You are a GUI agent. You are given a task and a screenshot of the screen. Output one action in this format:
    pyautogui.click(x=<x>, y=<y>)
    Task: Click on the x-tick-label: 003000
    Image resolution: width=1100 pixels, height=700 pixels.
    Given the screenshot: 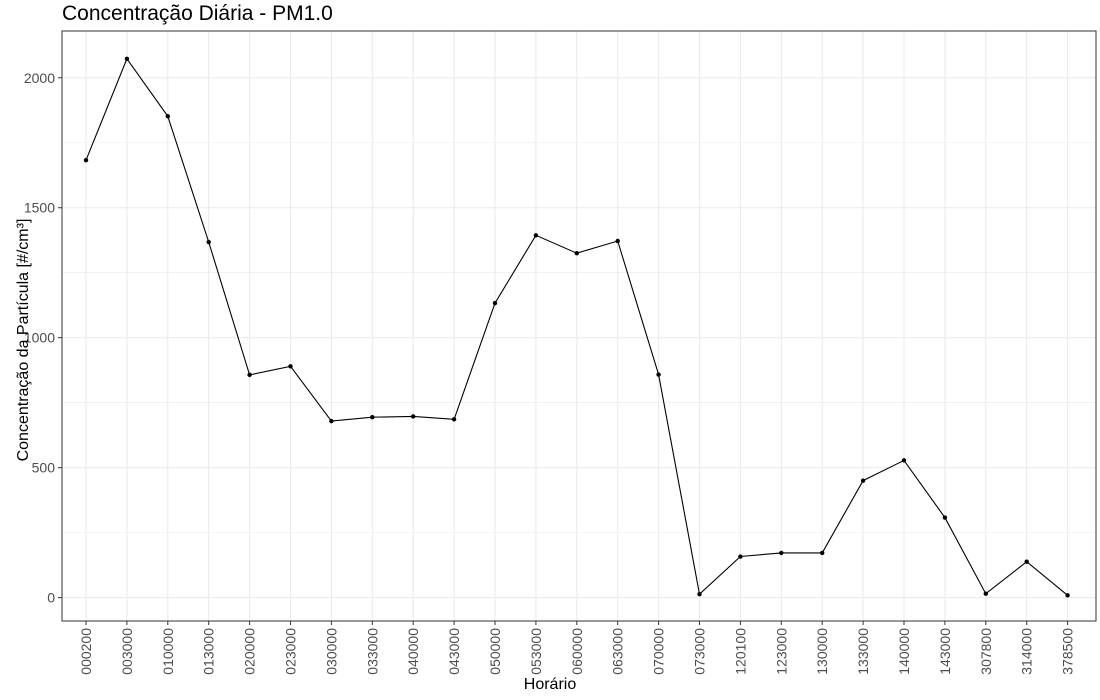 What is the action you would take?
    pyautogui.click(x=127, y=651)
    